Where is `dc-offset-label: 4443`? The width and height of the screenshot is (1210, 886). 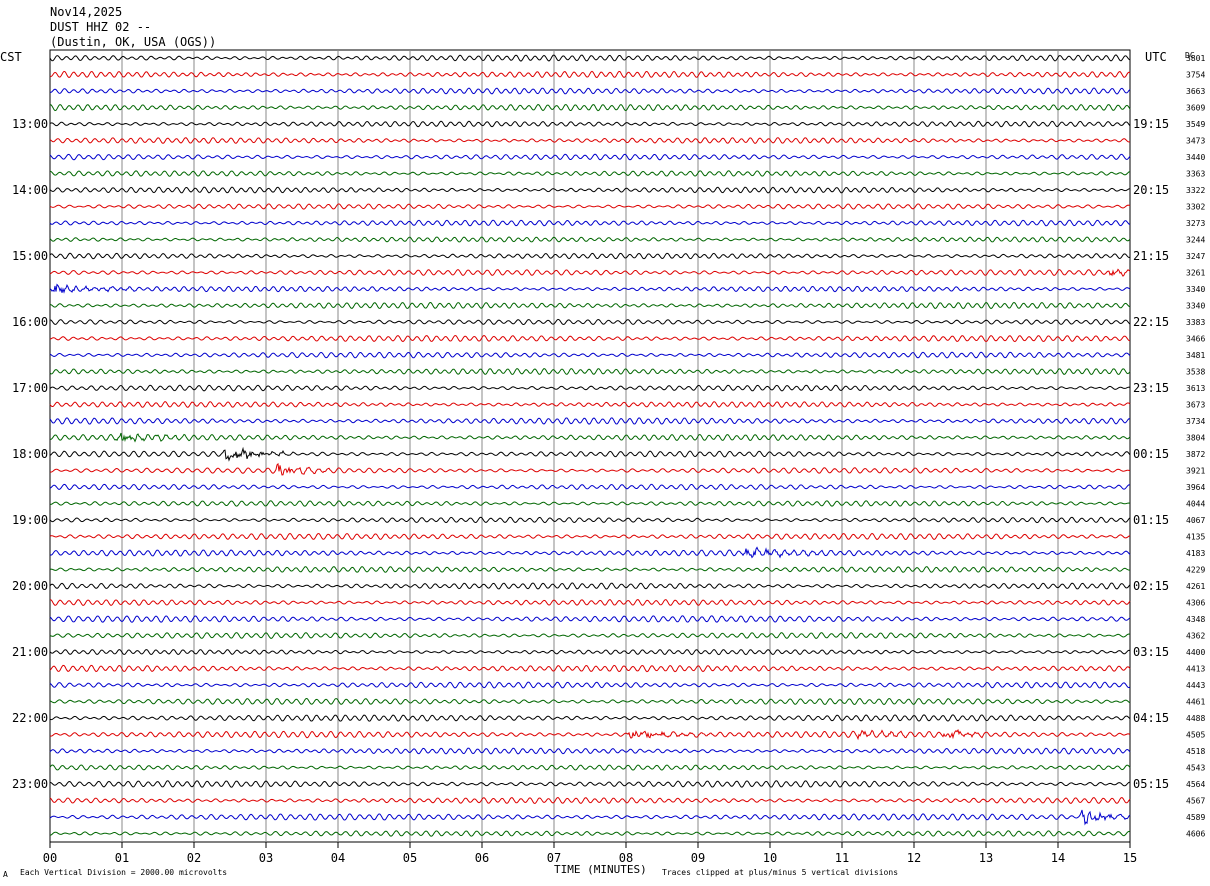
dc-offset-label: 4443 is located at coordinates (1195, 685).